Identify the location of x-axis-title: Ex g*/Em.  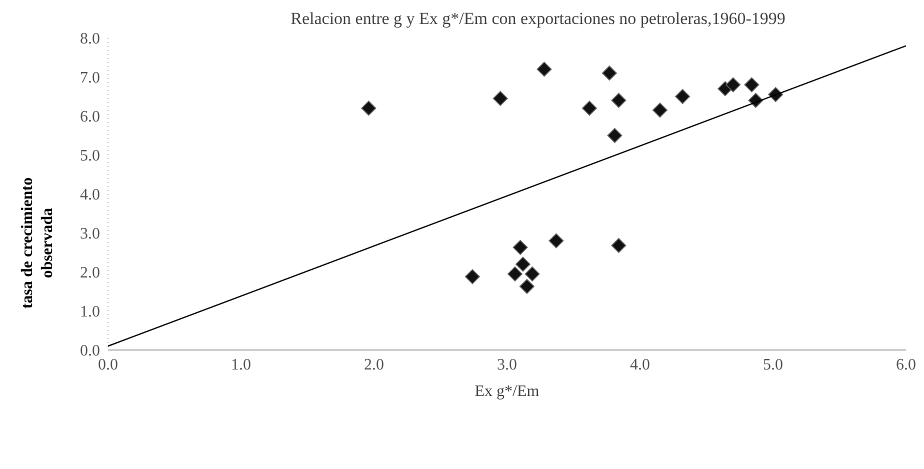
(507, 391).